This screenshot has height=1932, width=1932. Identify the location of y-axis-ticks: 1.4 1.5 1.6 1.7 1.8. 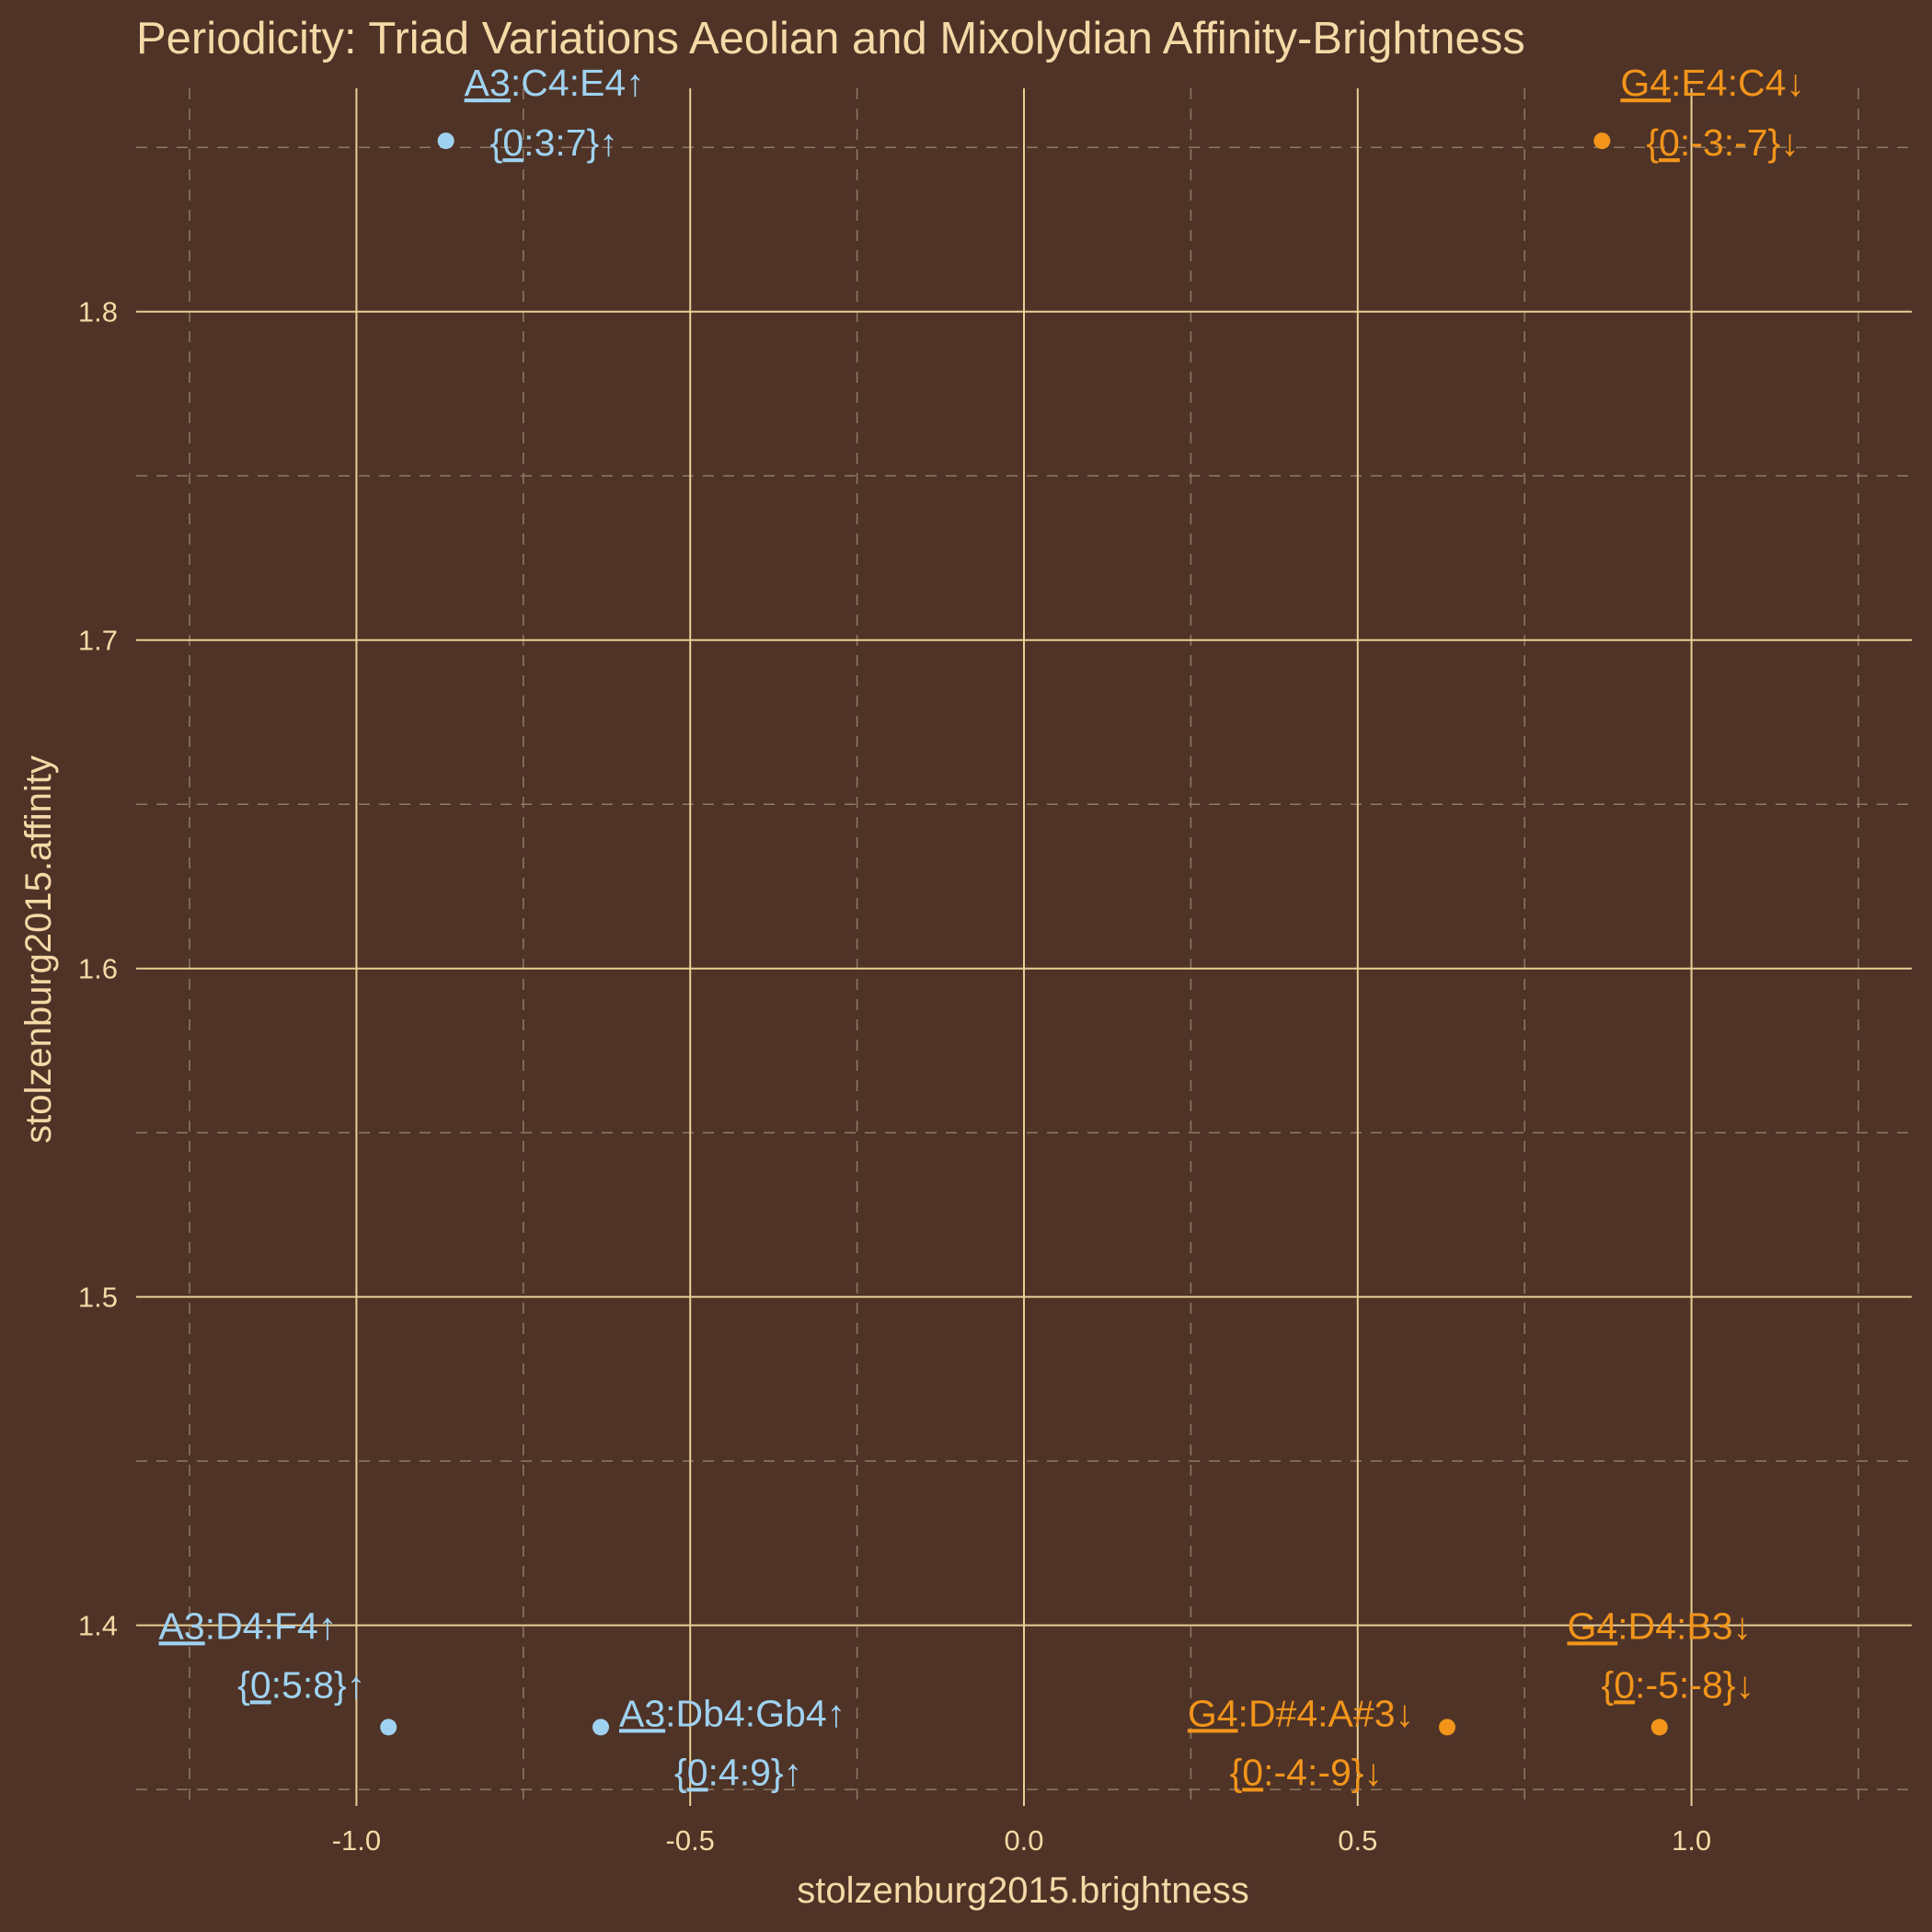
(98, 969).